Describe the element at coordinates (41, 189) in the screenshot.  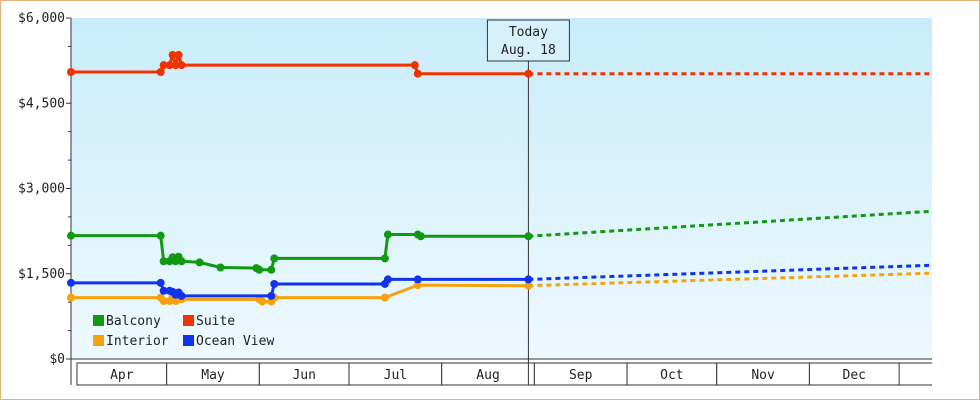
I see `y-tick-label: $3,000` at that location.